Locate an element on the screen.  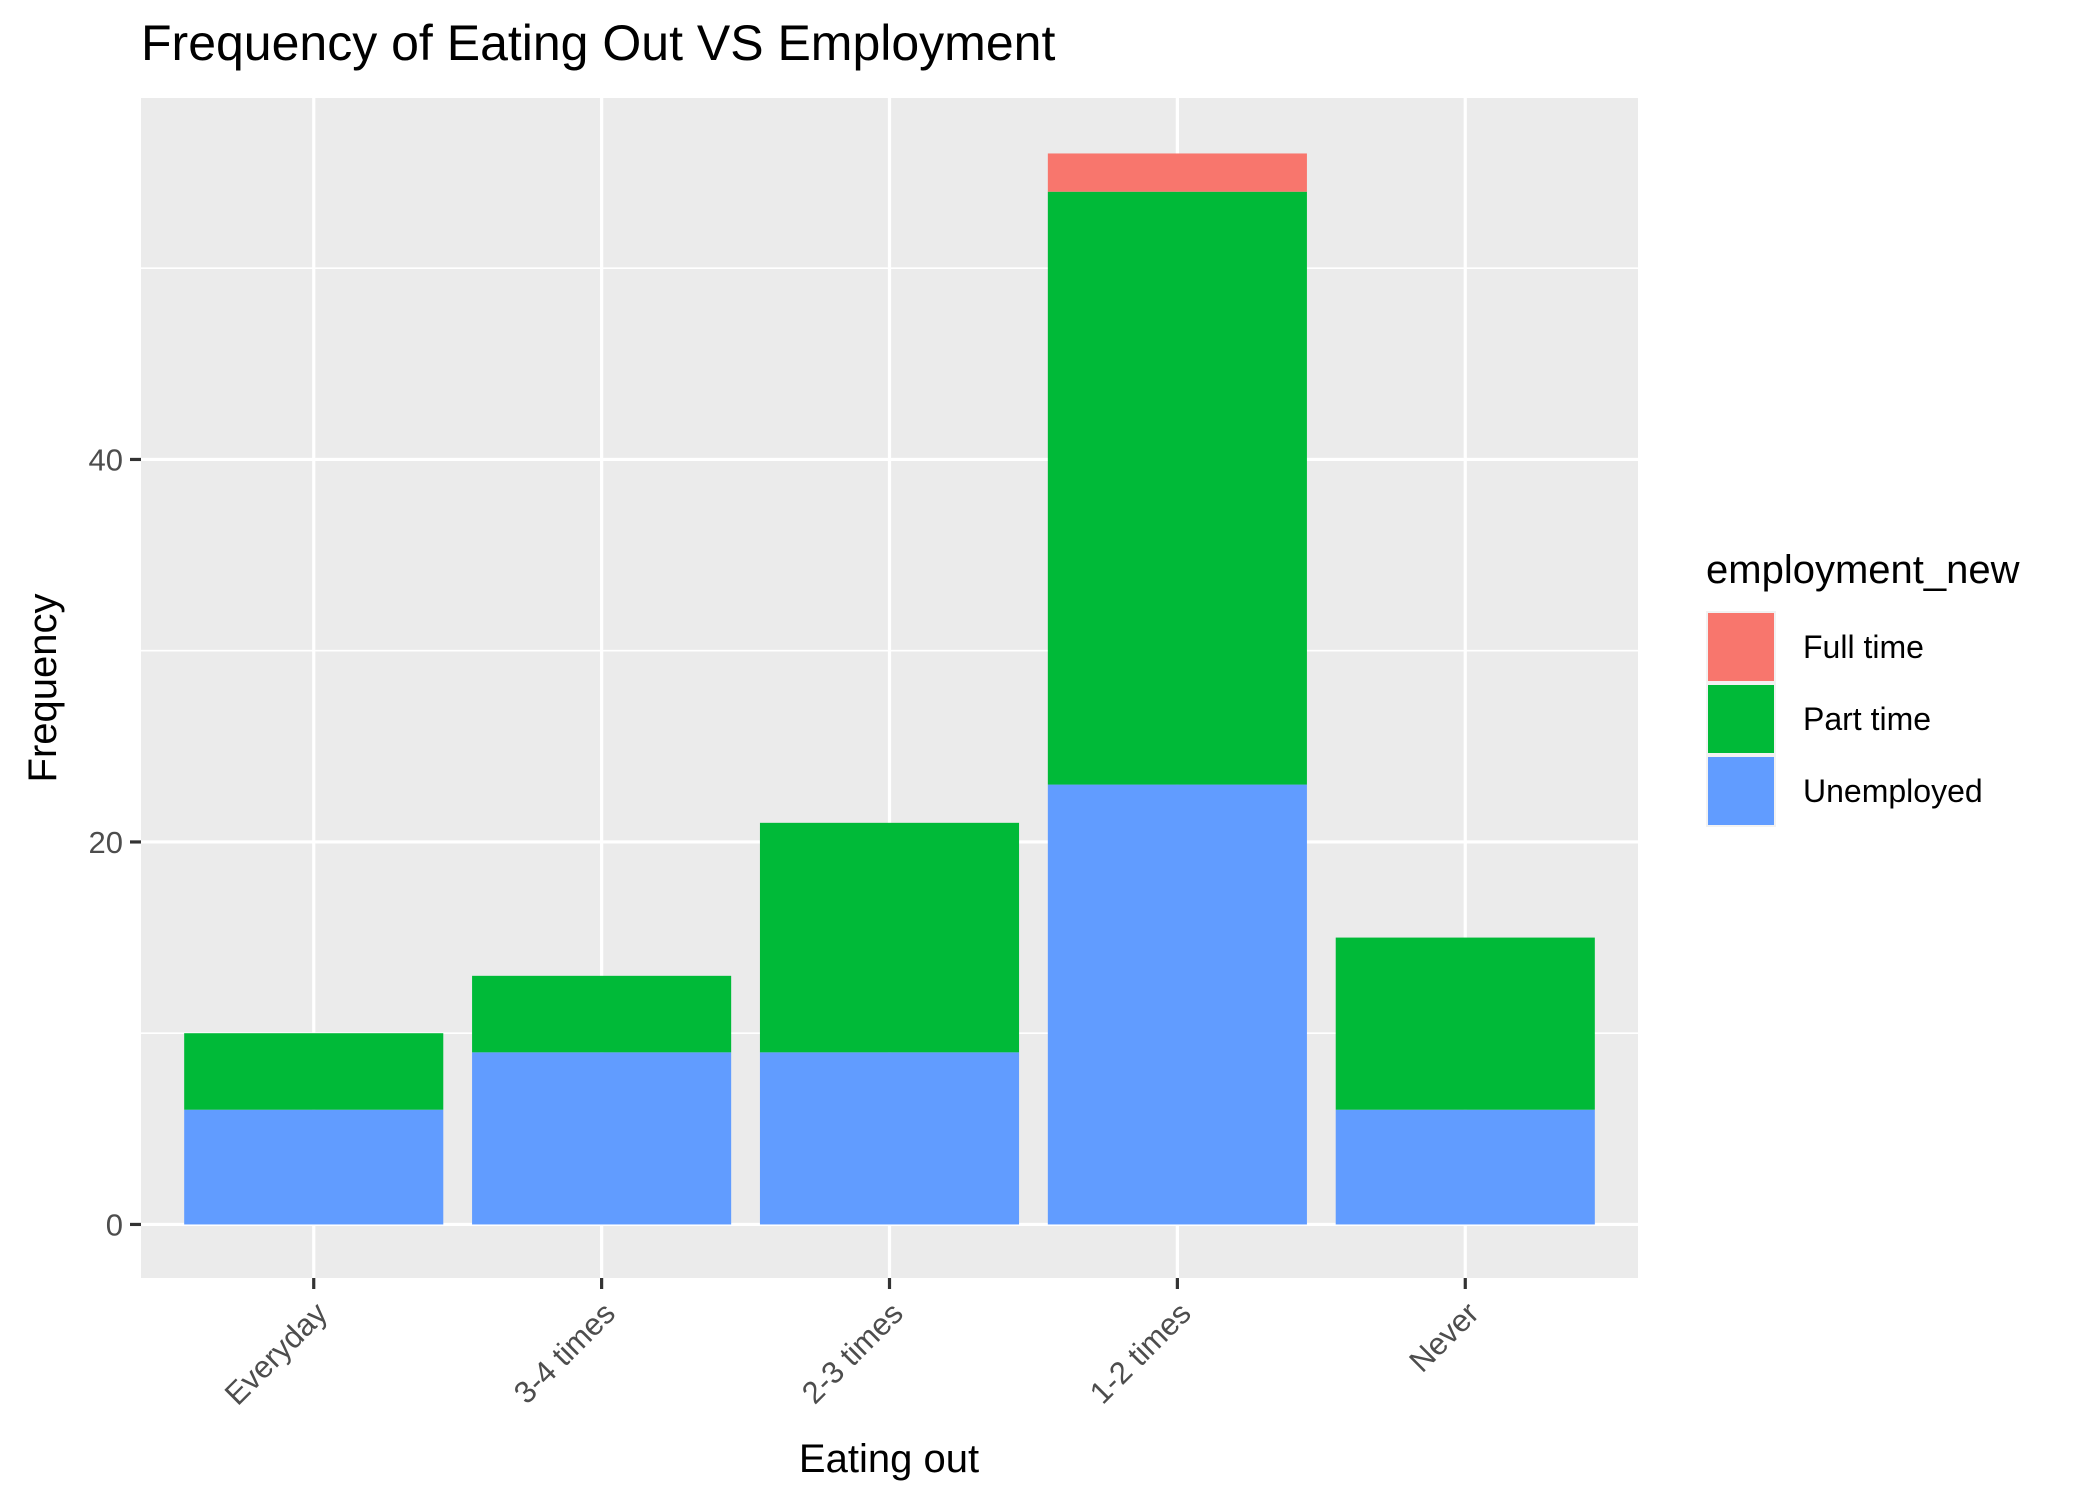
y-axis-title: Frequency is located at coordinates (43, 688).